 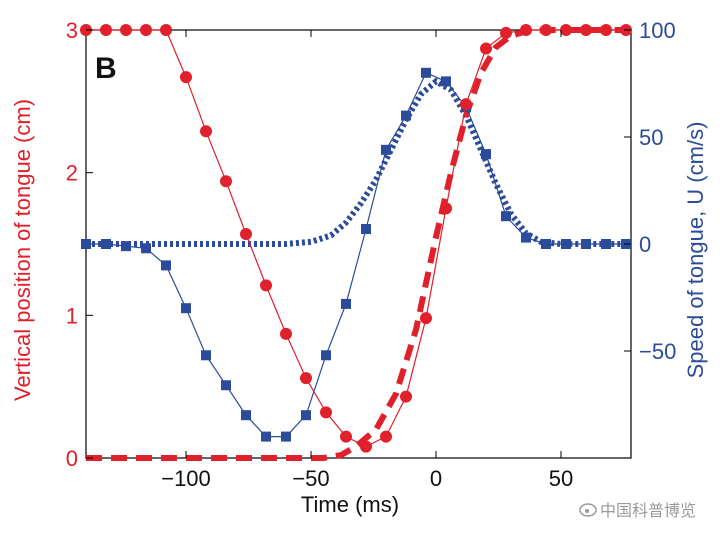 What do you see at coordinates (106, 68) in the screenshot?
I see `panel-label: B` at bounding box center [106, 68].